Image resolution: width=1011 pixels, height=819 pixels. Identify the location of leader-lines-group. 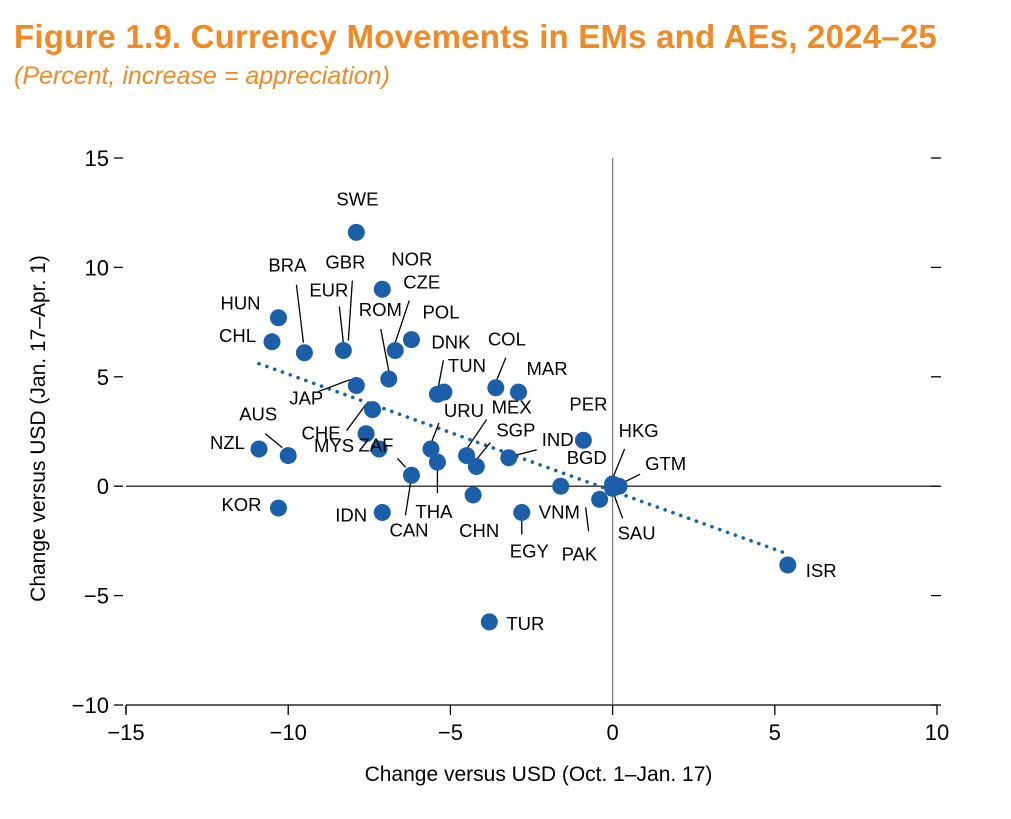
(452, 407).